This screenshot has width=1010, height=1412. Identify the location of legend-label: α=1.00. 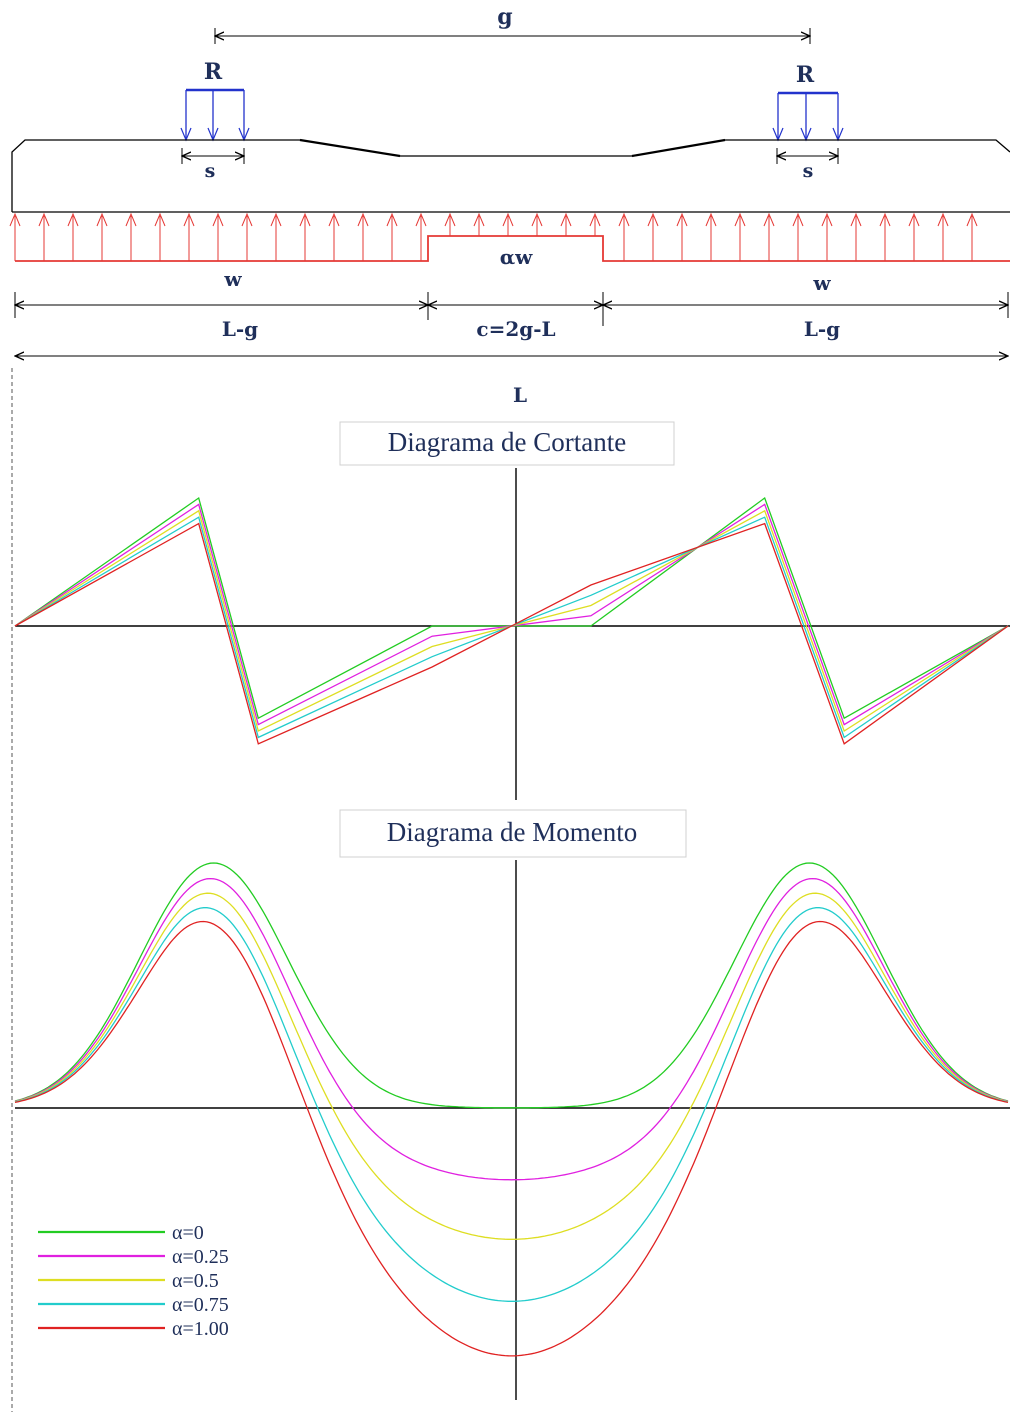
(200, 1329).